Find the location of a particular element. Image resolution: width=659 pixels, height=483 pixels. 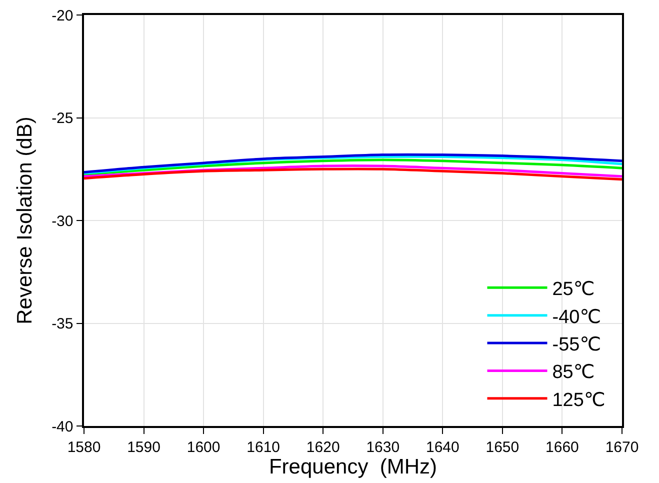

legend-label: 25℃ is located at coordinates (573, 289).